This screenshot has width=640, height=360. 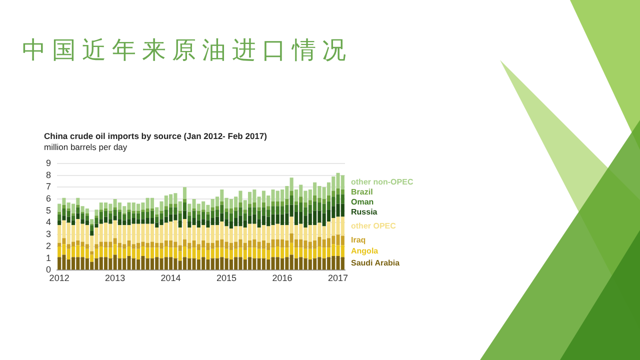 What do you see at coordinates (362, 192) in the screenshot?
I see `series-label: Brazil` at bounding box center [362, 192].